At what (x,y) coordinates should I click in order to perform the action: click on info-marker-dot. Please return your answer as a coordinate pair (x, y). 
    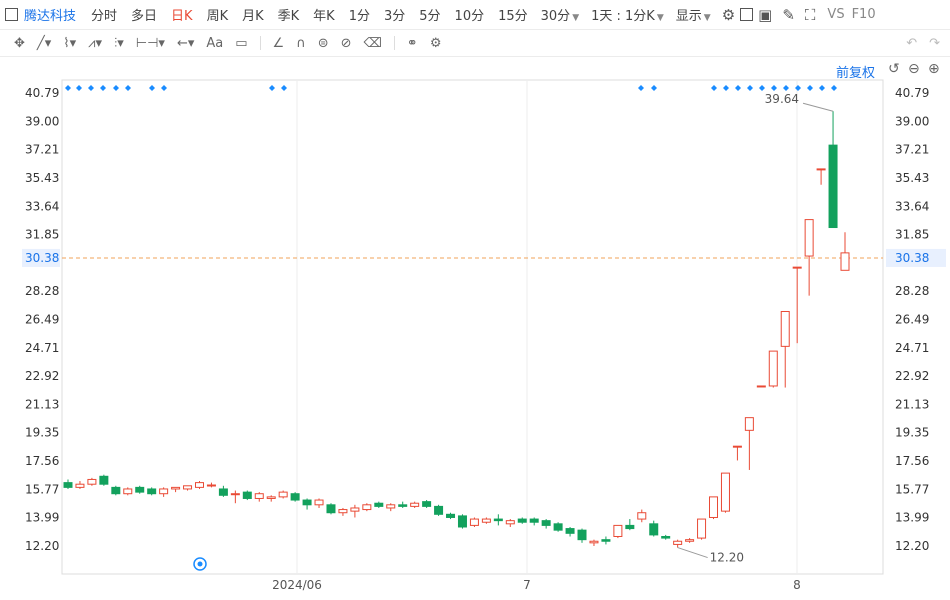
    Looking at the image, I should click on (200, 564).